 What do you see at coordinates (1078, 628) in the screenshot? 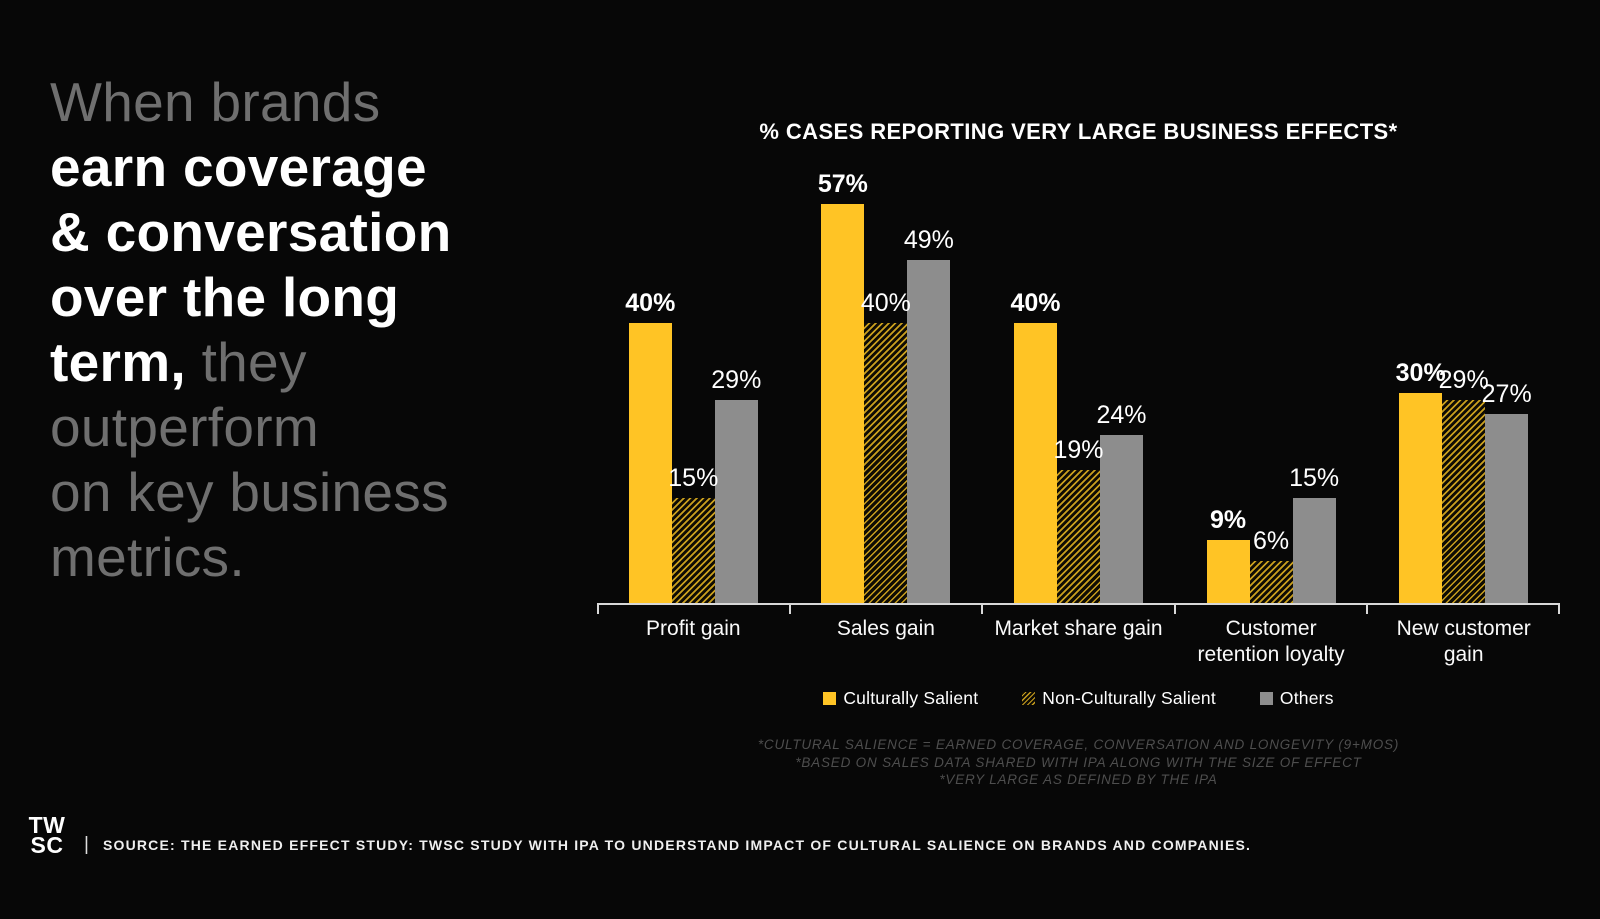
I see `category-label-line: Market share gain` at bounding box center [1078, 628].